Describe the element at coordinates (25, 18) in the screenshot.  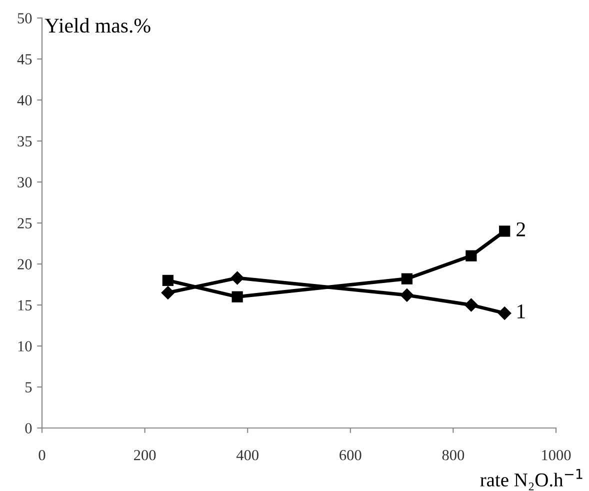
I see `y-tick-label: 50` at that location.